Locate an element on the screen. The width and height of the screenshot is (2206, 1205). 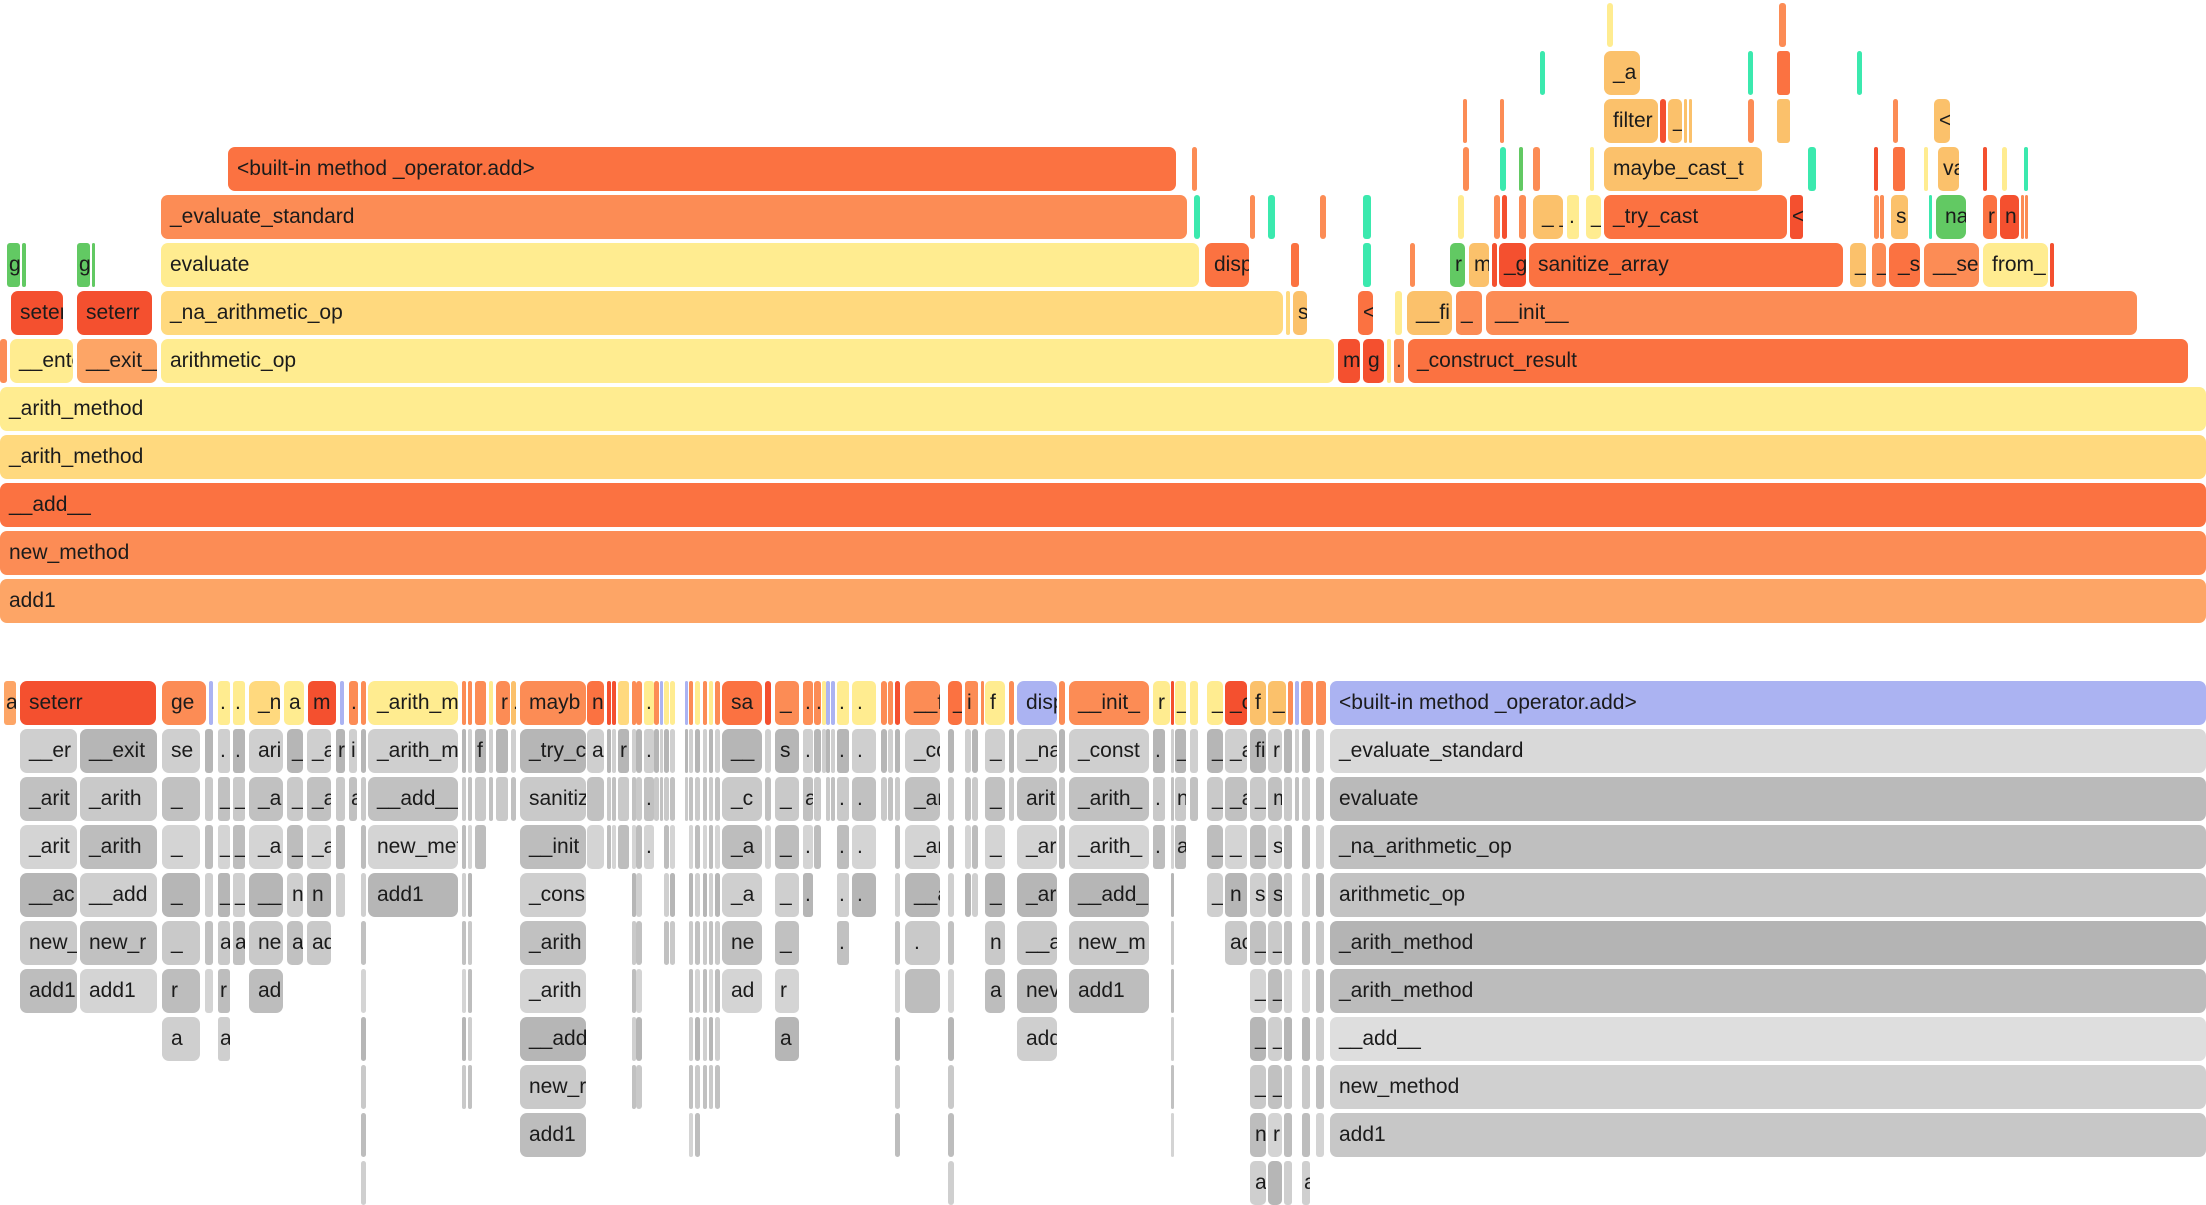
caller-header-mayb: mayb is located at coordinates (553, 703).